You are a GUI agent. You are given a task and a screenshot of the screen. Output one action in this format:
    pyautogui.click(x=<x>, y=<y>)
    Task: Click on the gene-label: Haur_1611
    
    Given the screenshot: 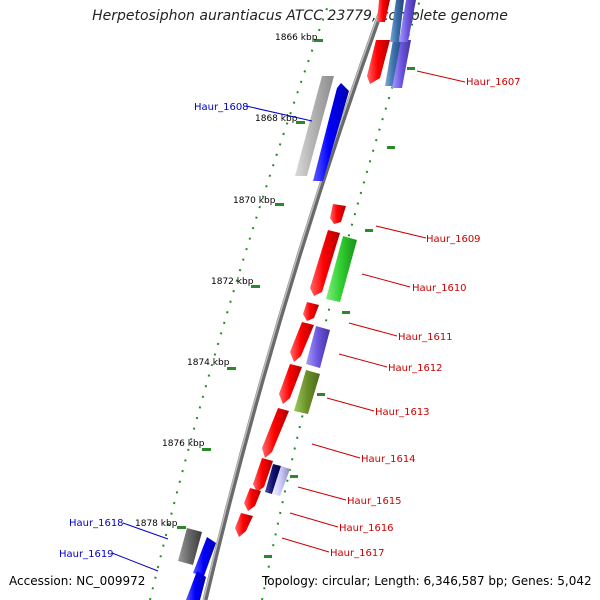 What is the action you would take?
    pyautogui.click(x=425, y=337)
    